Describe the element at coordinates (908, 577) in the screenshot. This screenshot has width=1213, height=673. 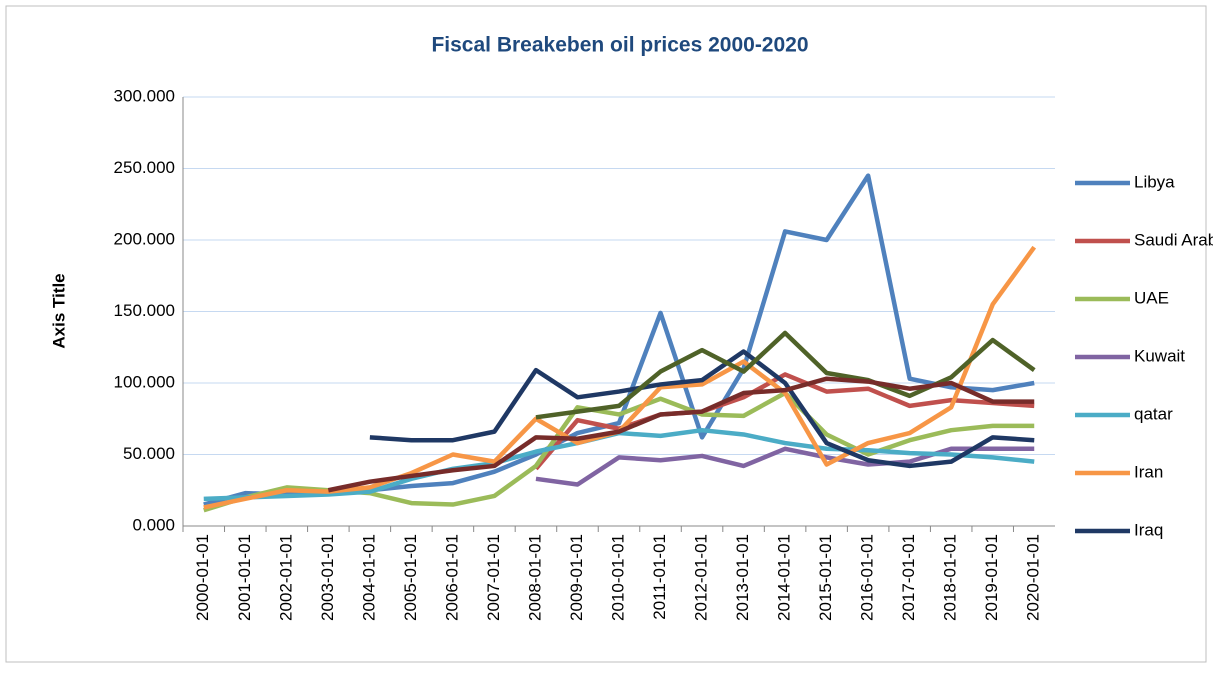
I see `x-tick-label: 2017-01-01` at that location.